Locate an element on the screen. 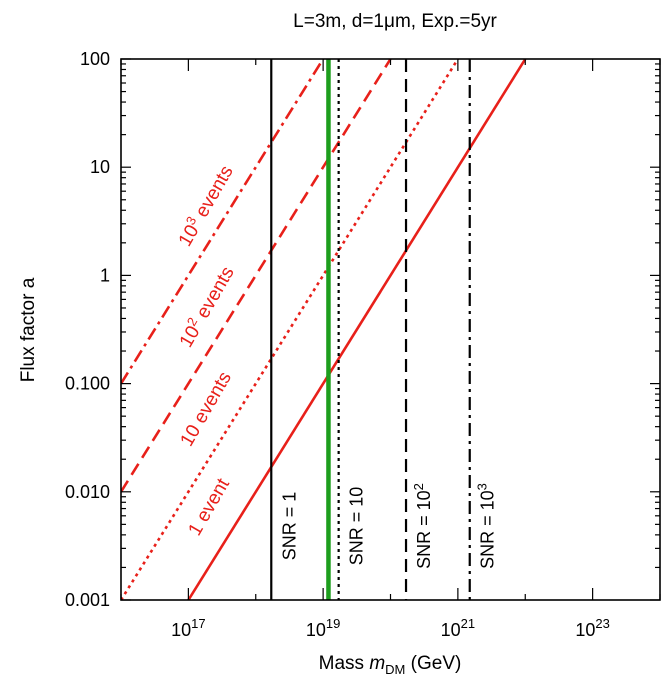 The width and height of the screenshot is (670, 677). y-axis-label: Flux factor a is located at coordinates (28, 329).